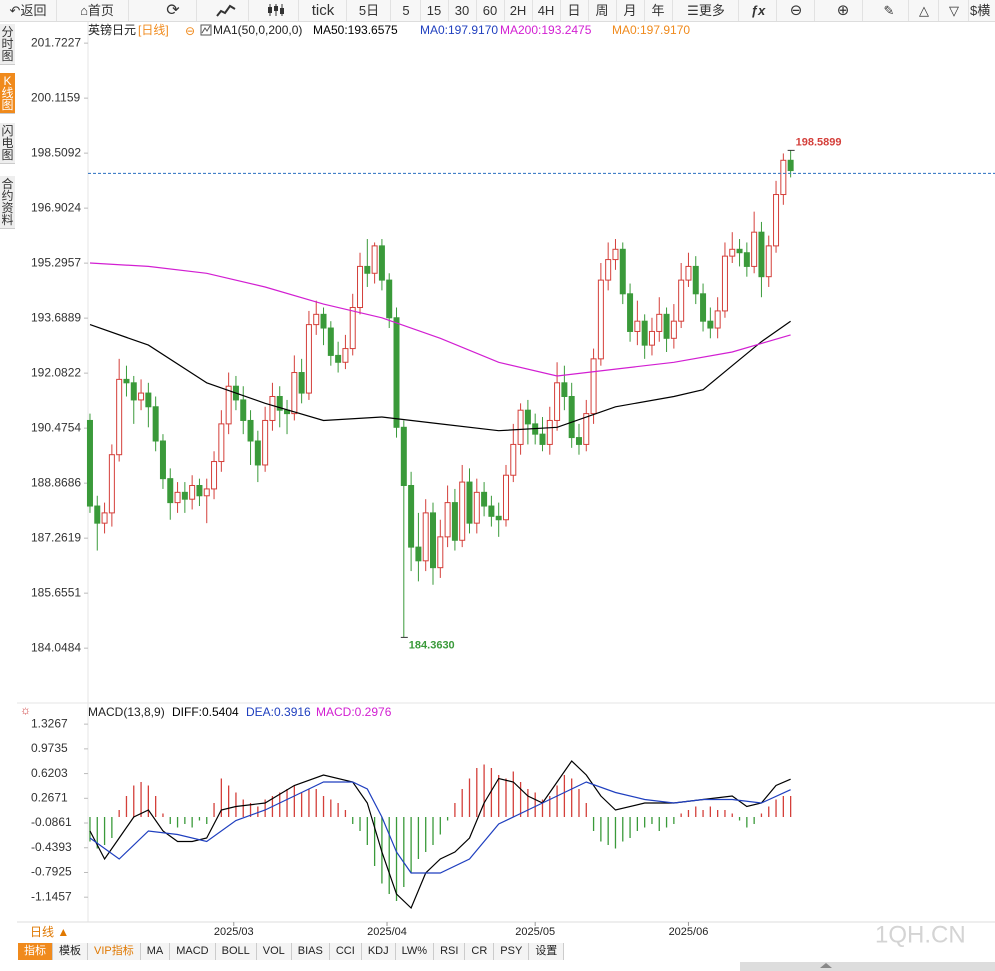 The height and width of the screenshot is (971, 995). What do you see at coordinates (369, 10) in the screenshot?
I see `period-5d: 5日` at bounding box center [369, 10].